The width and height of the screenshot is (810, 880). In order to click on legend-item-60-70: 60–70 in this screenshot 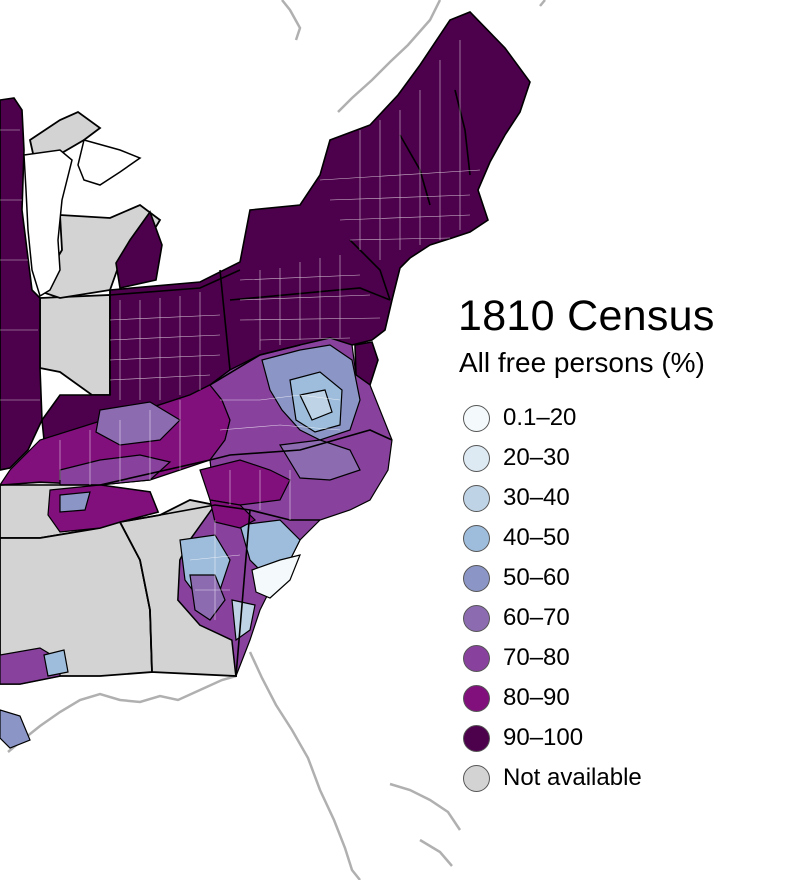, I will do `click(552, 618)`.